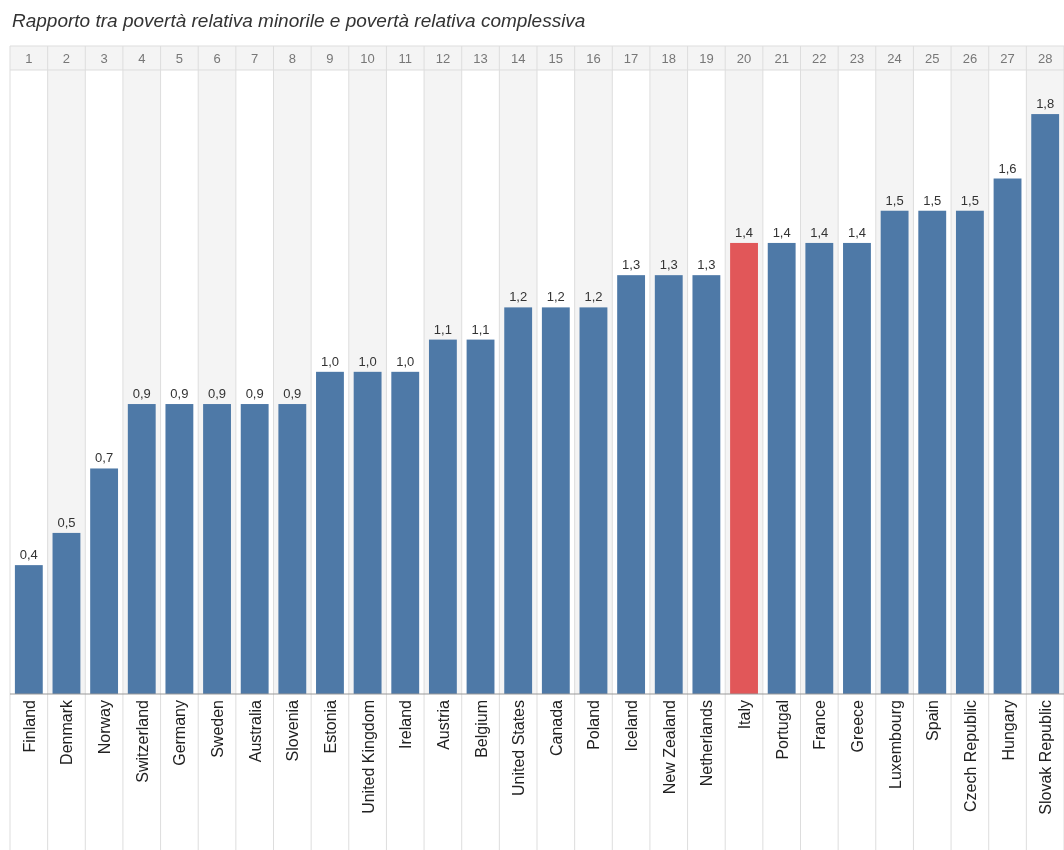 The height and width of the screenshot is (850, 1064). What do you see at coordinates (29, 58) in the screenshot?
I see `x2-tick-label: 1` at bounding box center [29, 58].